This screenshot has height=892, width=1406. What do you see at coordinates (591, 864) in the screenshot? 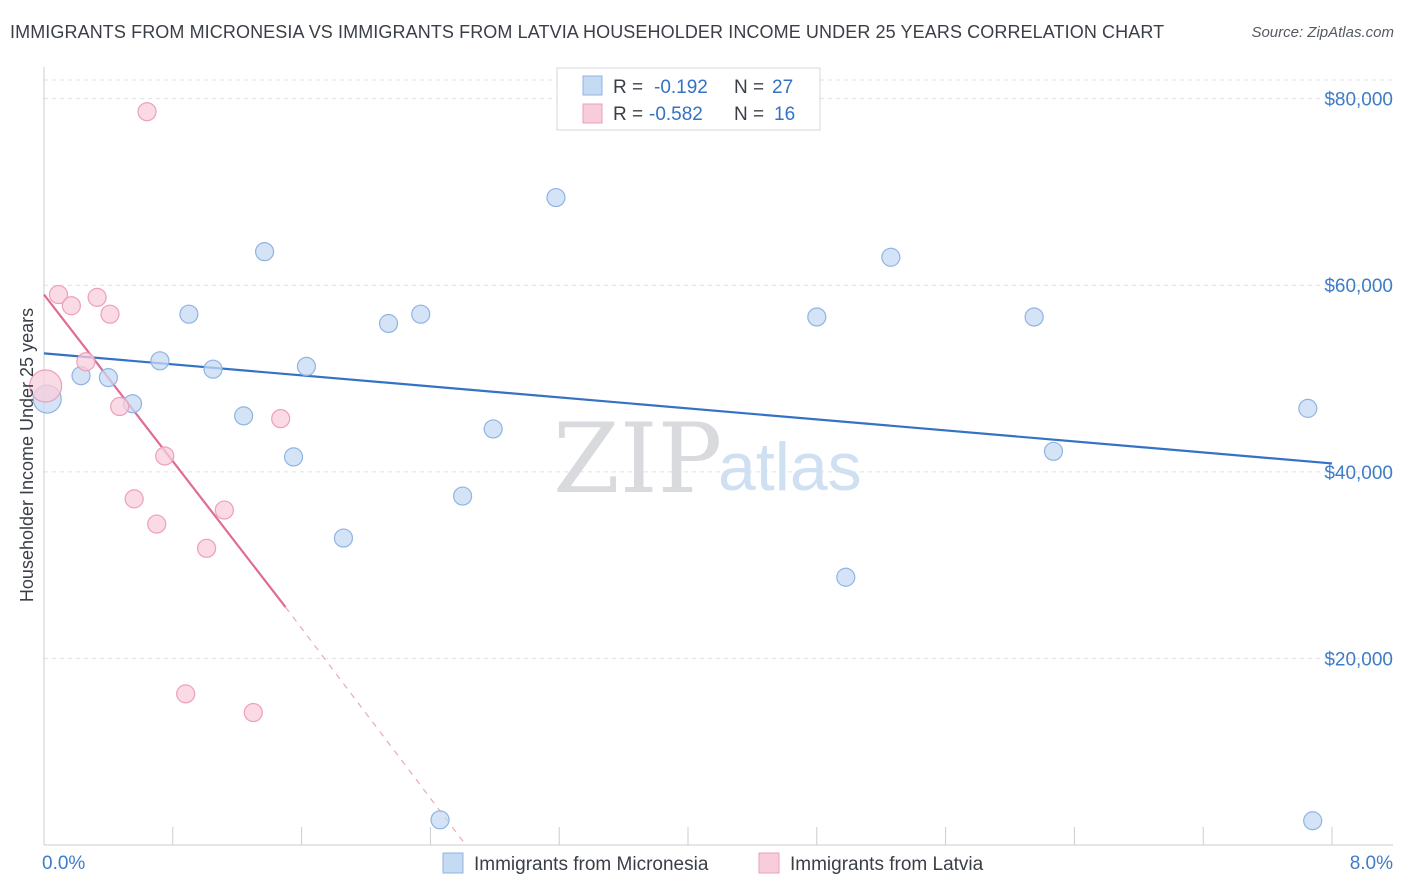
I see `legend-label-micronesia: Immigrants from Micronesia` at bounding box center [591, 864].